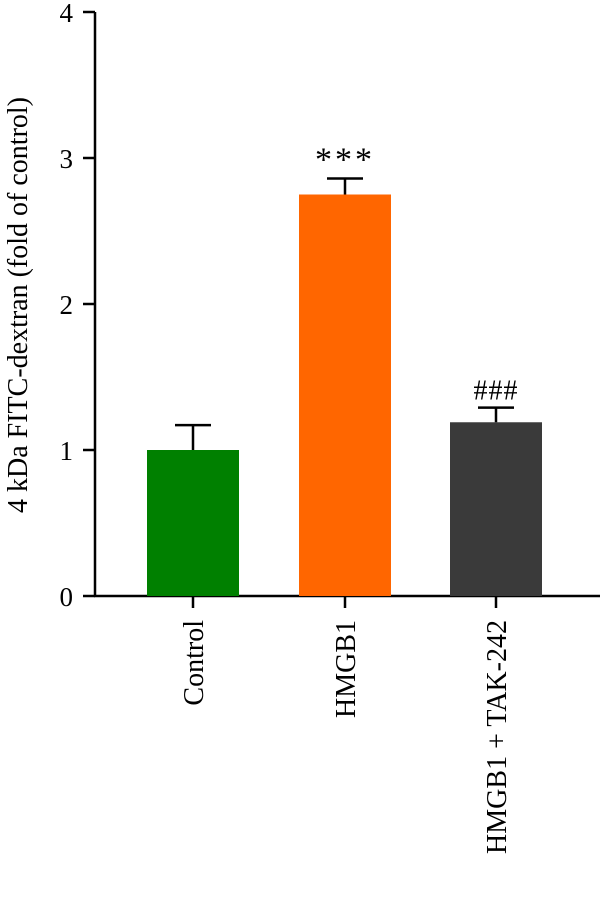  I want to click on y-tick-label-2: 2, so click(67, 305).